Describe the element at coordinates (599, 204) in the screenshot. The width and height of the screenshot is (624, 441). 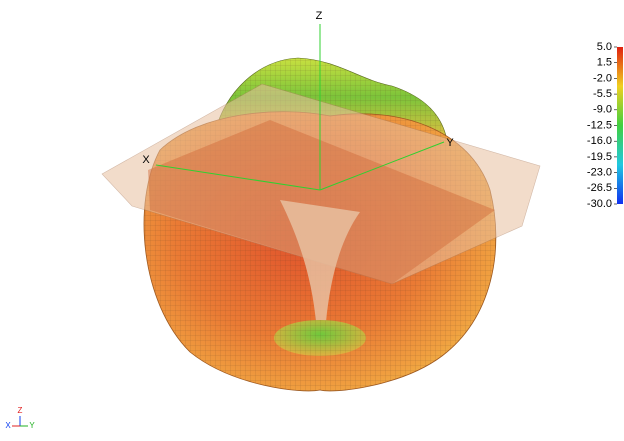
I see `colorbar-tick-label: -30.0` at that location.